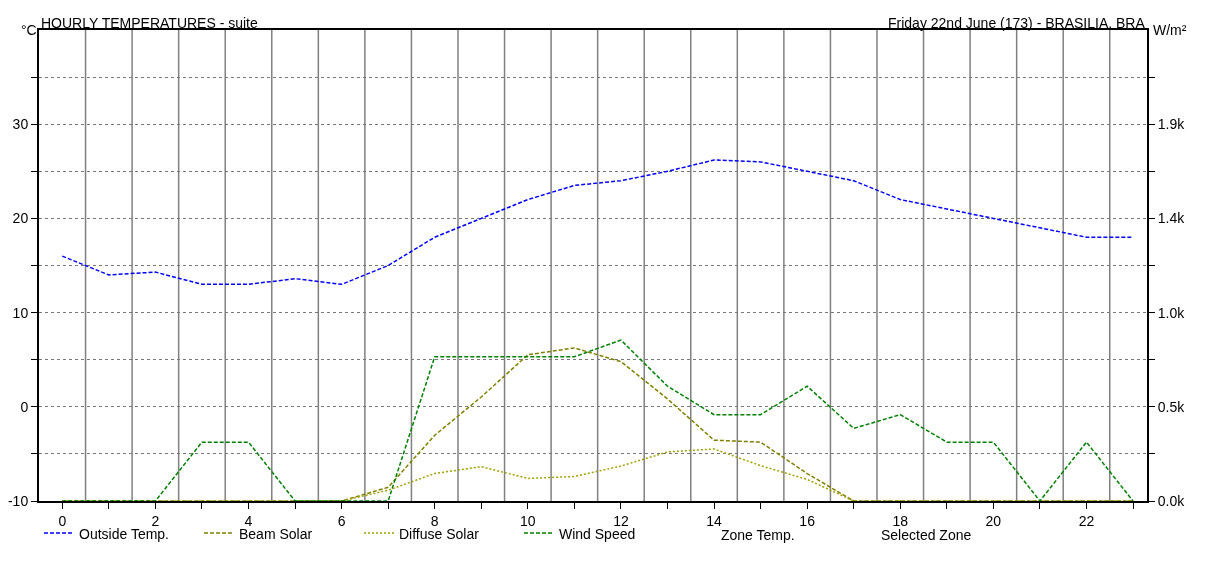 Image resolution: width=1213 pixels, height=562 pixels. What do you see at coordinates (1171, 124) in the screenshot?
I see `y2-tick-label: 1.9k` at bounding box center [1171, 124].